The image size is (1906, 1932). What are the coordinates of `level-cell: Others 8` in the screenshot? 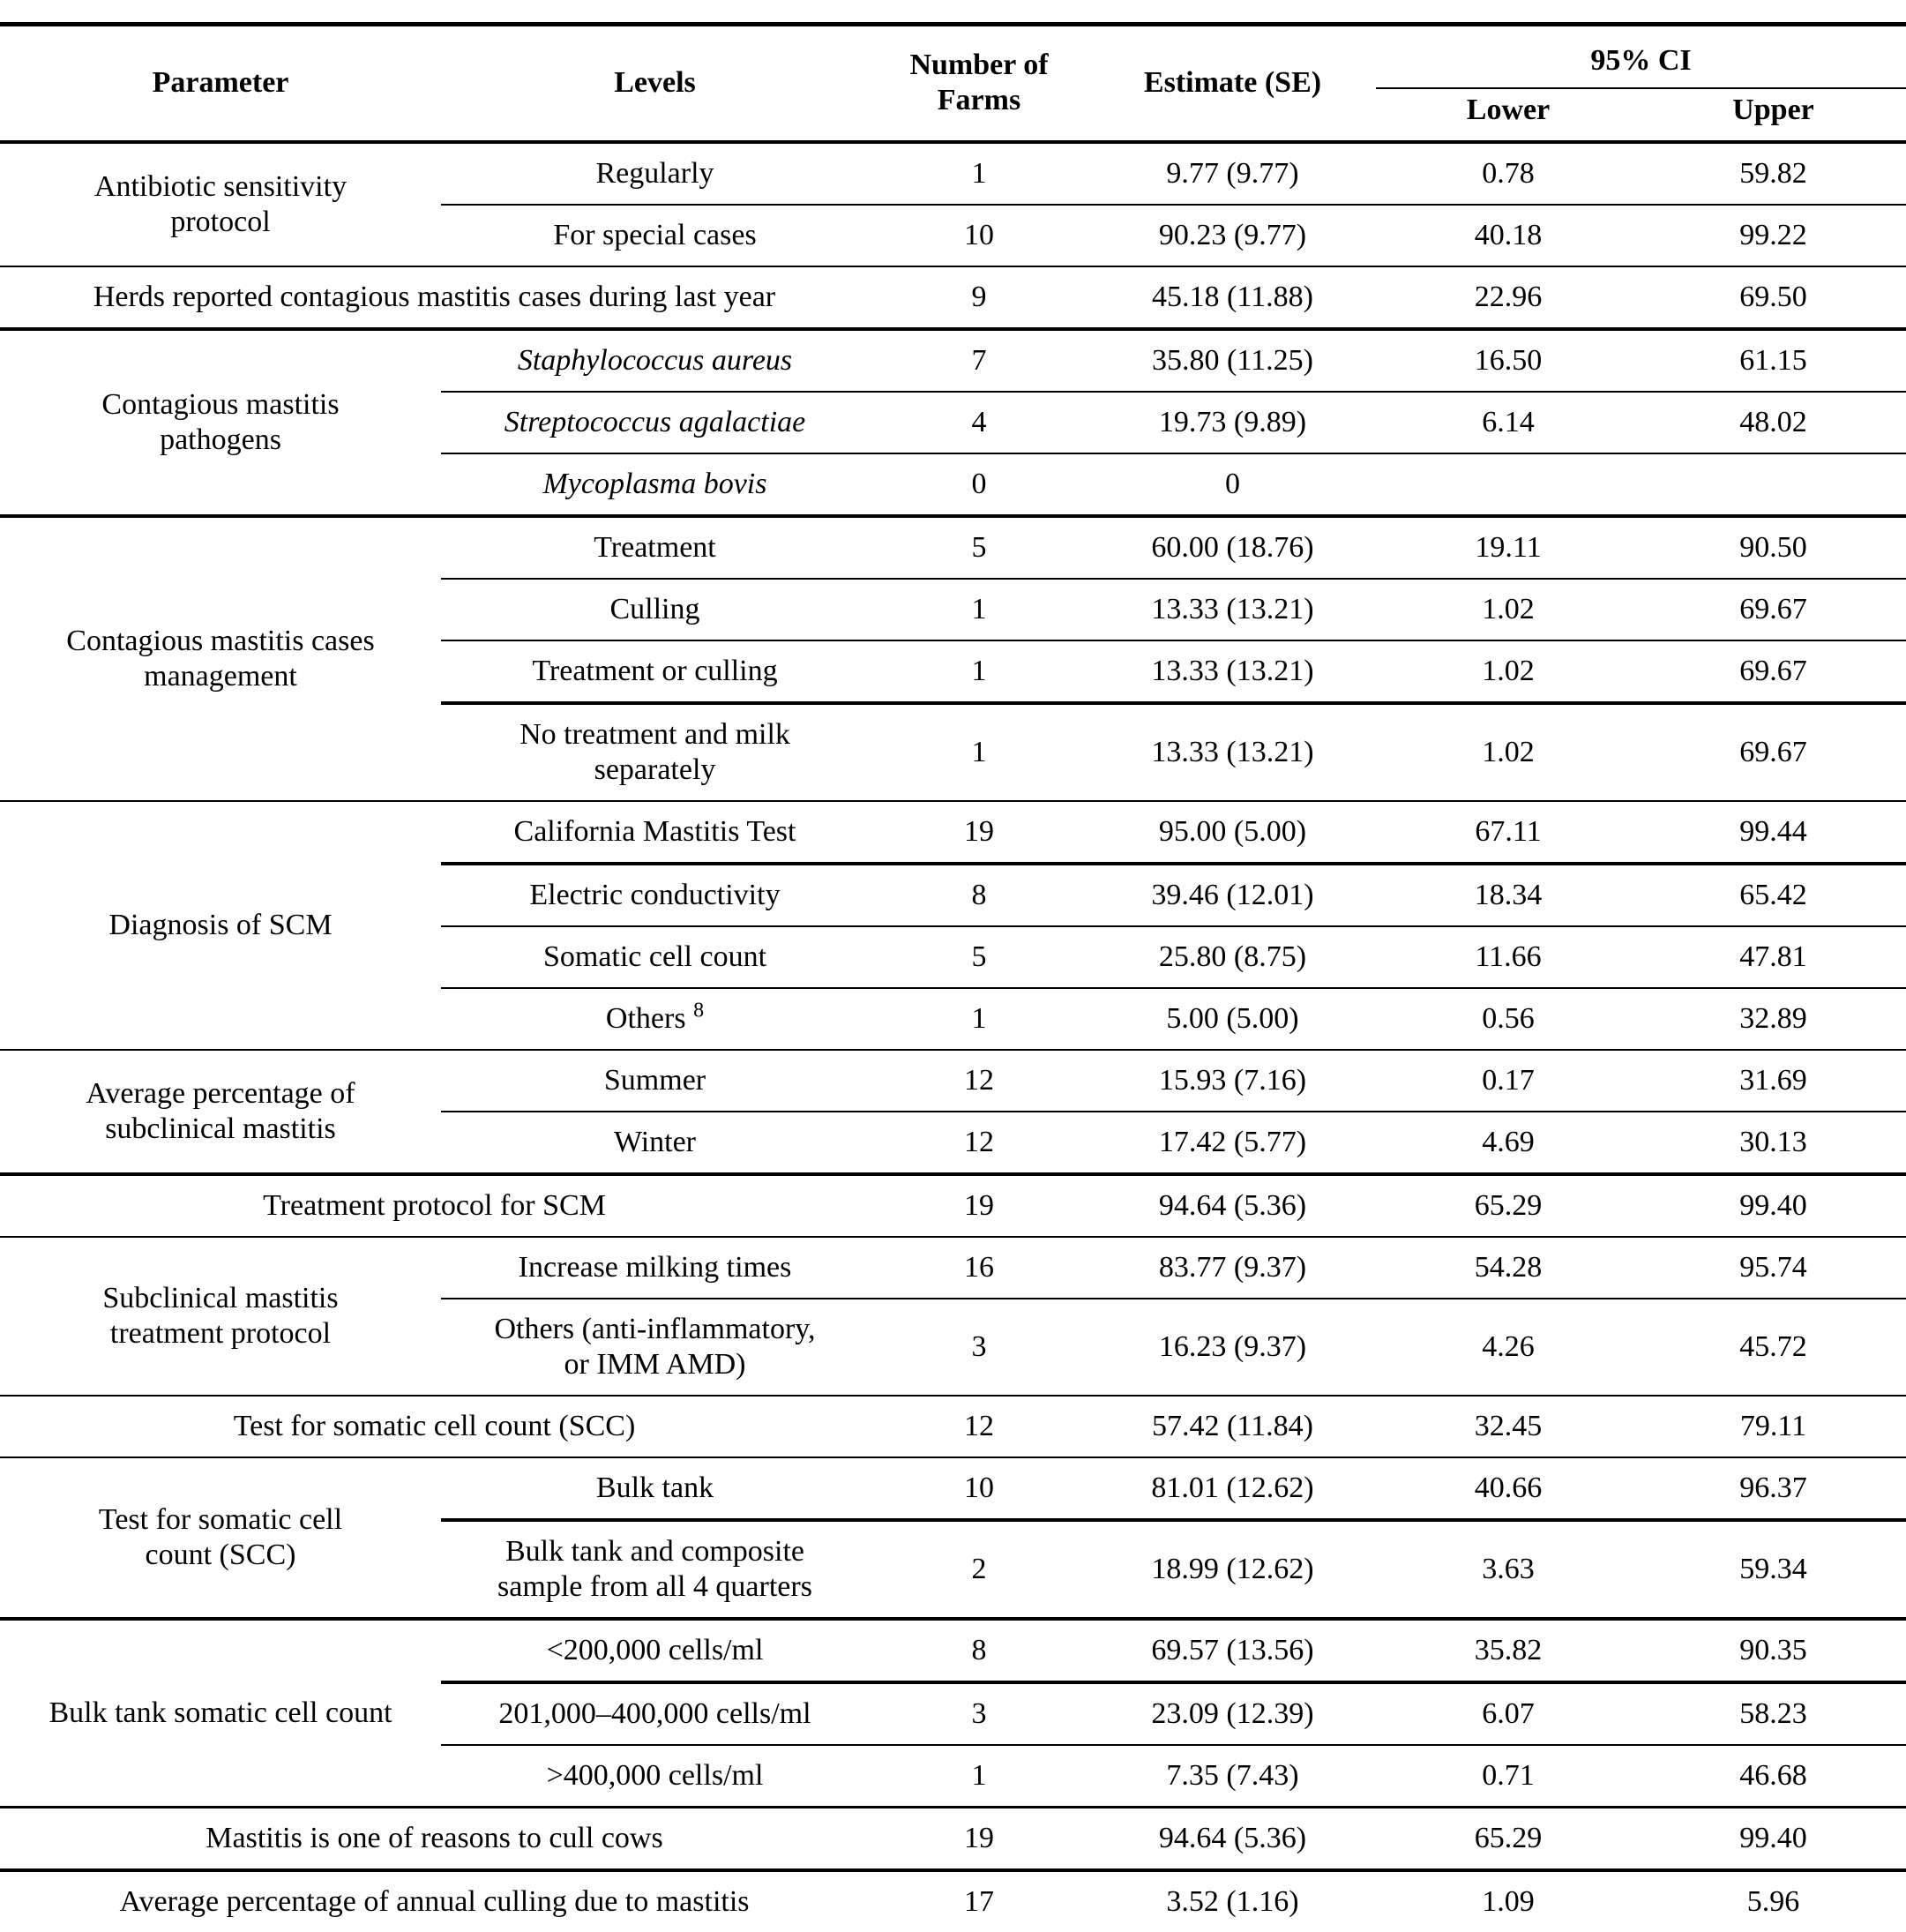 It's located at (655, 1019).